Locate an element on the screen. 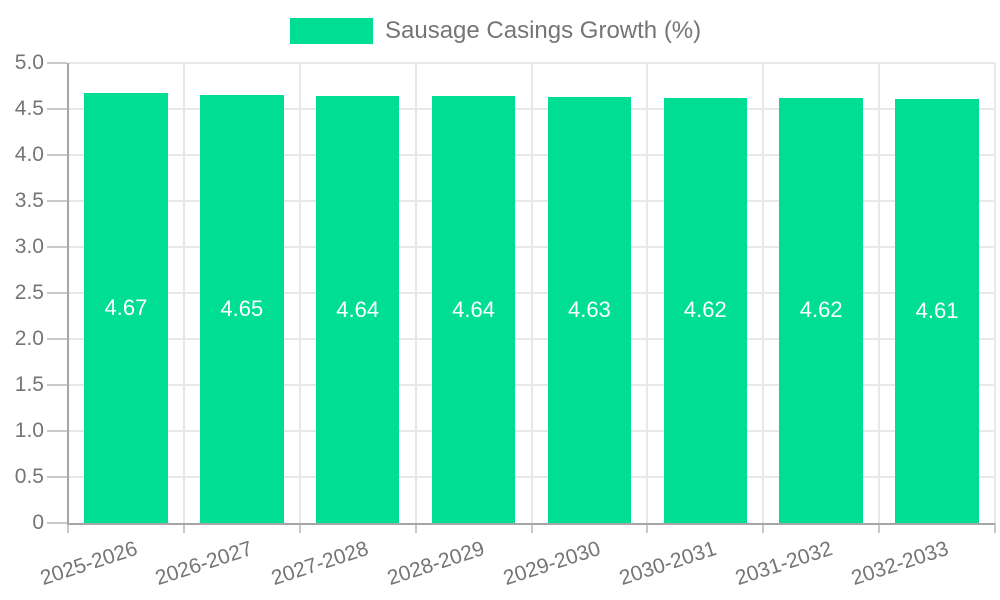 The height and width of the screenshot is (600, 1000). y-axis-label: 4.5 is located at coordinates (29, 108).